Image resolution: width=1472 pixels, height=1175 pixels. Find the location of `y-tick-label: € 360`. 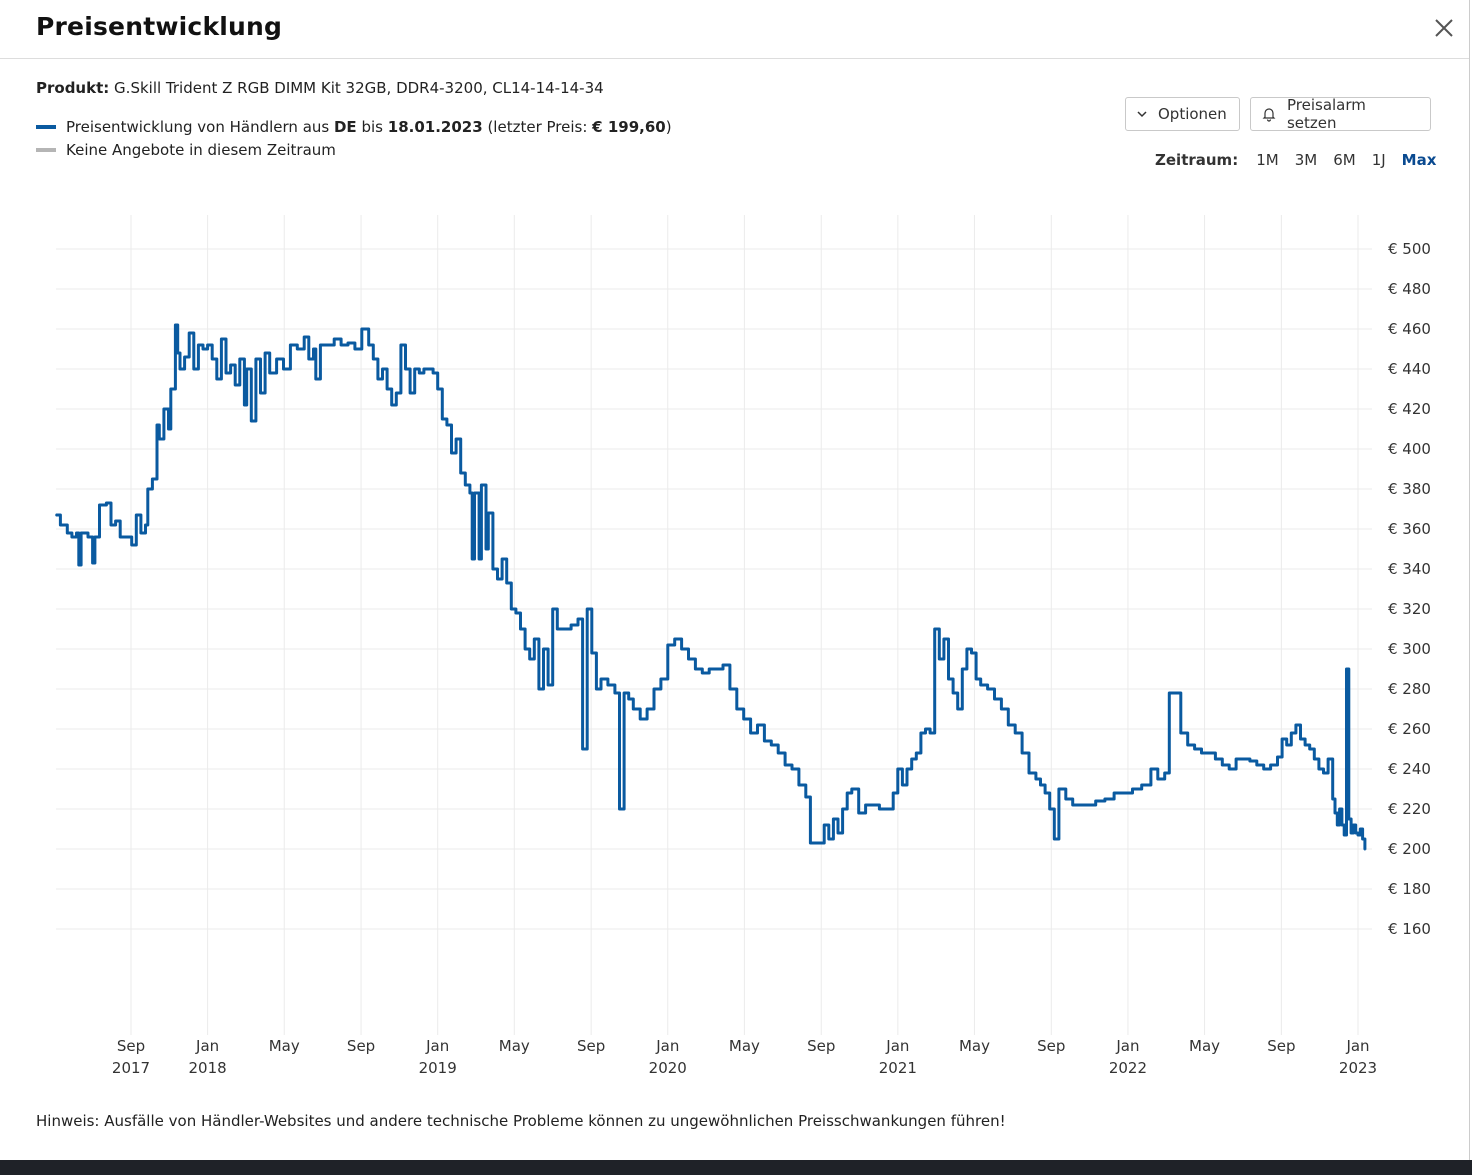

y-tick-label: € 360 is located at coordinates (1409, 529).